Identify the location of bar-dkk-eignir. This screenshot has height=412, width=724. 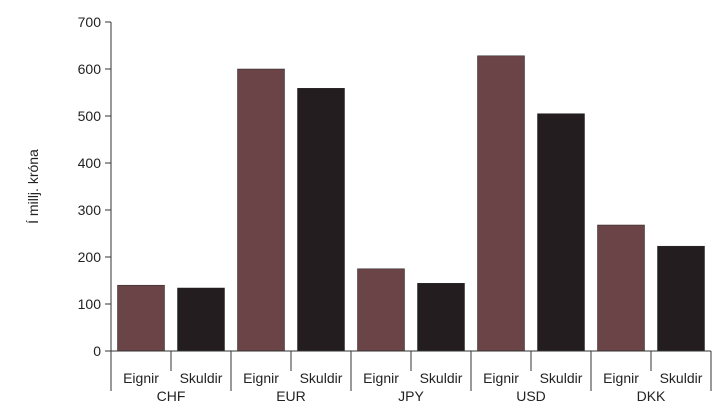
(621, 288).